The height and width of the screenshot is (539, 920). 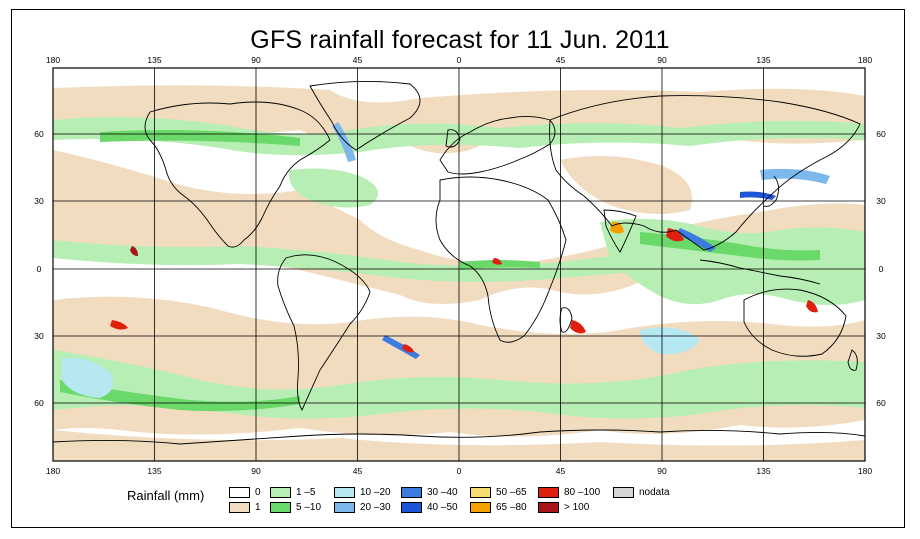 What do you see at coordinates (292, 492) in the screenshot?
I see `legend-item: 1 –5` at bounding box center [292, 492].